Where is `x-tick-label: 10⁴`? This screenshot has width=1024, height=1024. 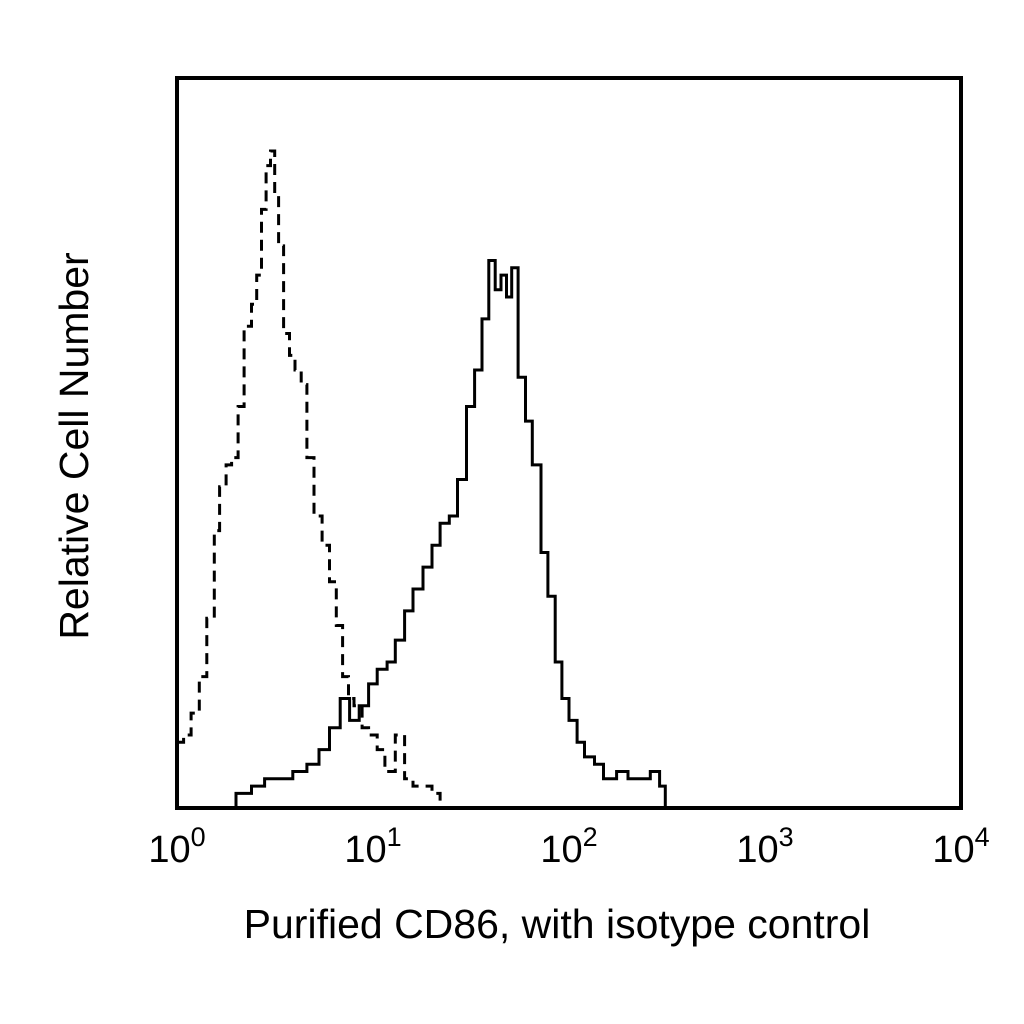
x-tick-label: 10⁴ is located at coordinates (960, 846).